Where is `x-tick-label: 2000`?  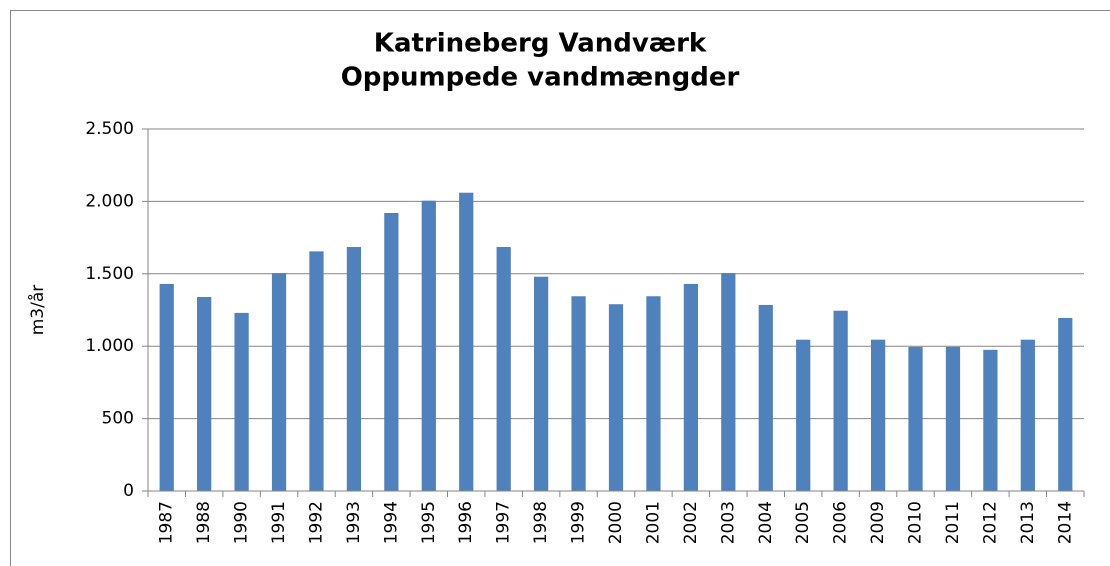
x-tick-label: 2000 is located at coordinates (616, 522).